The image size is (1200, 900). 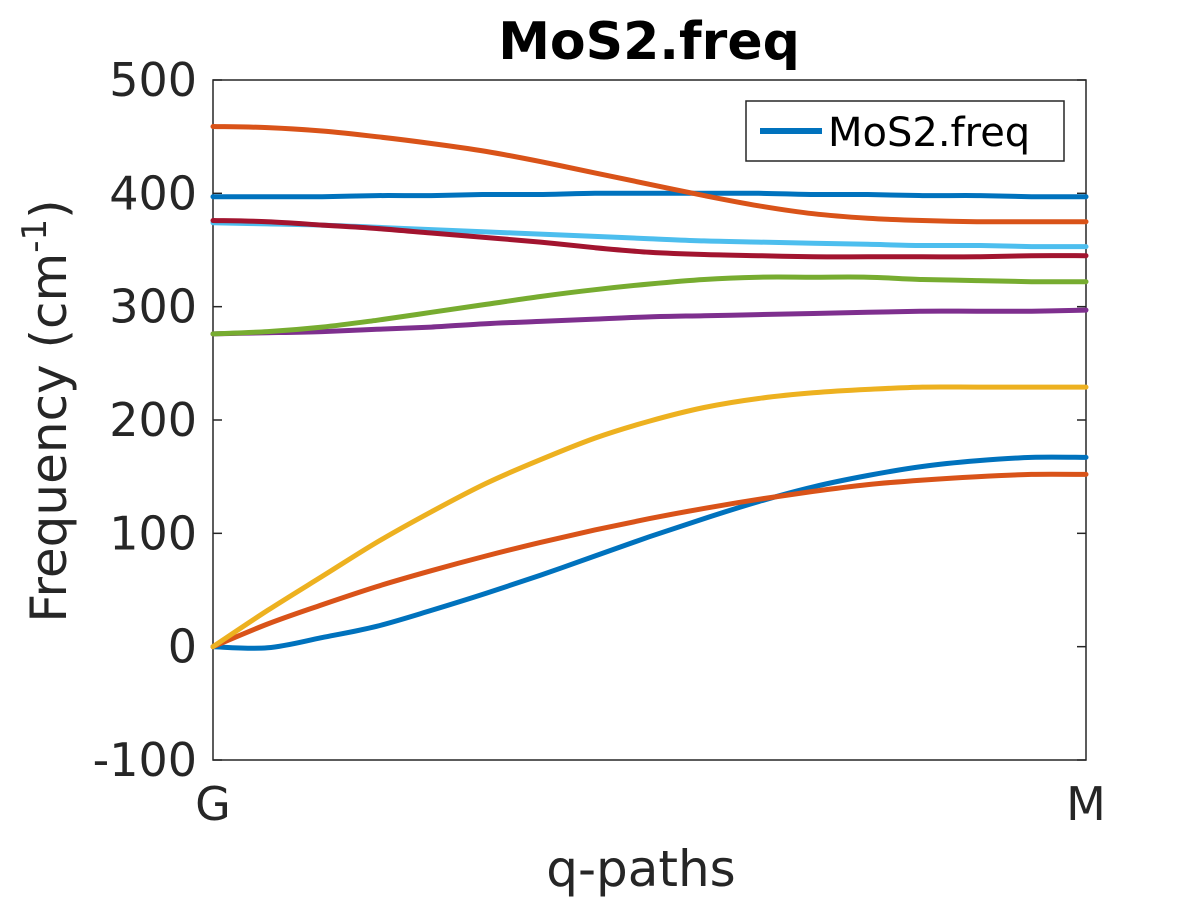 I want to click on y-axis-label-close: ), so click(x=49, y=209).